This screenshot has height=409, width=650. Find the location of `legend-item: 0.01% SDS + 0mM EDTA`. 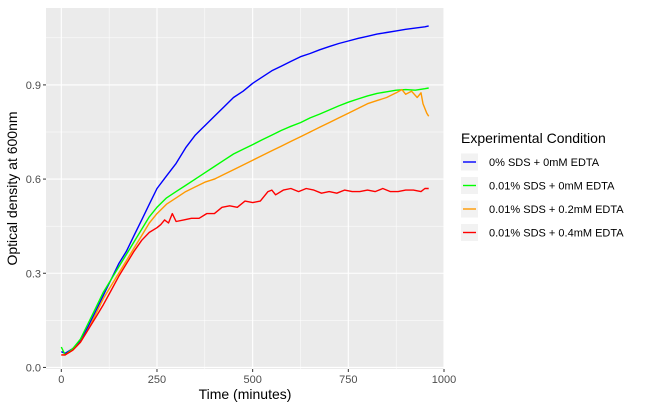

legend-item: 0.01% SDS + 0mM EDTA is located at coordinates (538, 185).